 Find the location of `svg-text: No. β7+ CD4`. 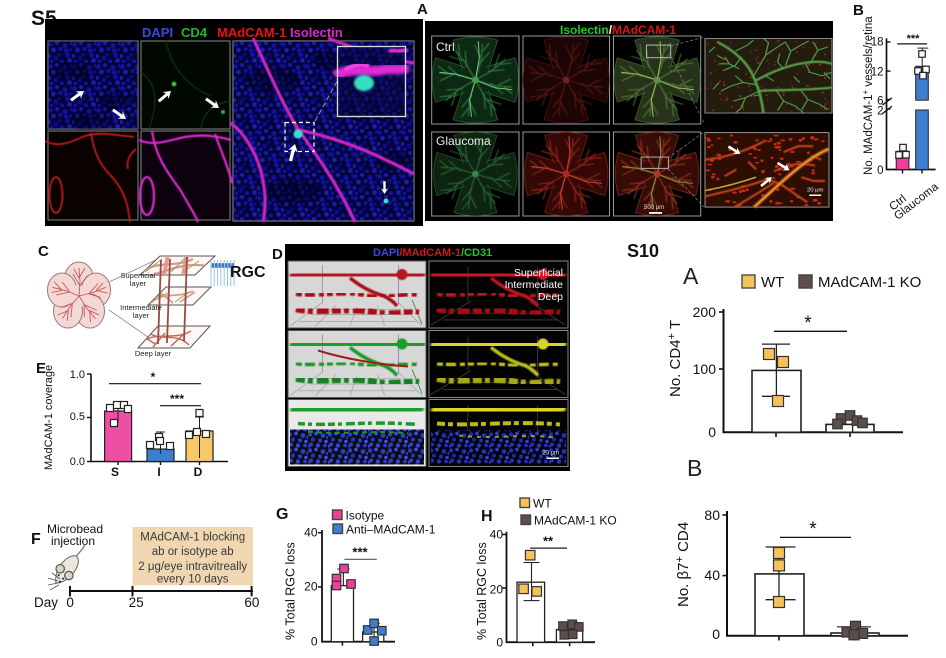

svg-text: No. β7+ CD4 is located at coordinates (683, 564).